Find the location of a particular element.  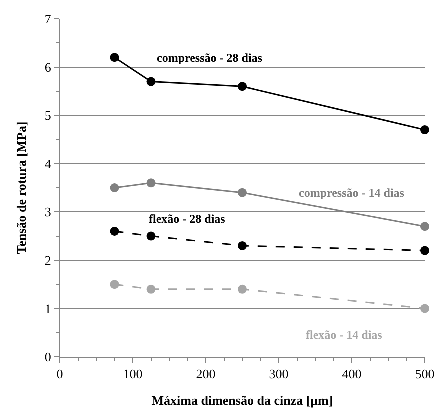

x-axis-title: Máxima dimensão da cinza [μm] is located at coordinates (243, 400).